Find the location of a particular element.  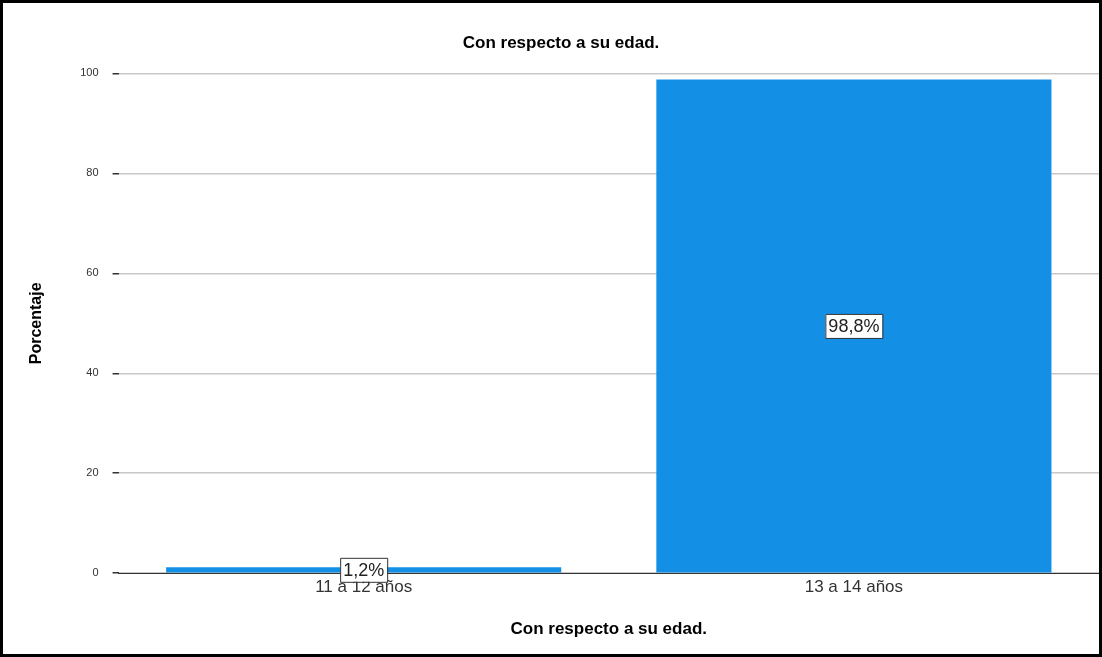

y-tick-label: 20 is located at coordinates (92, 472).